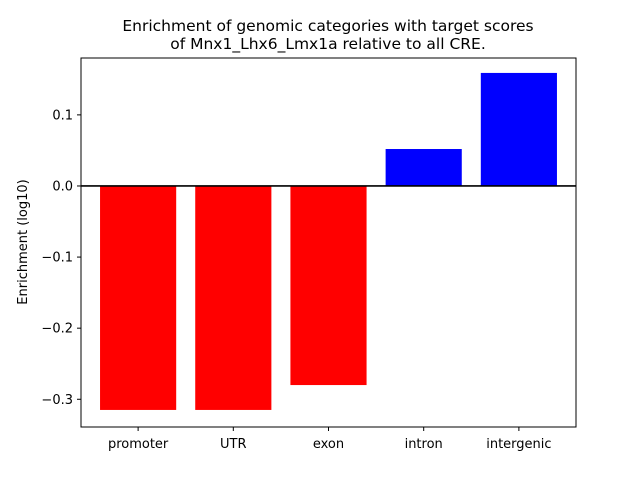 Image resolution: width=640 pixels, height=480 pixels. What do you see at coordinates (233, 297) in the screenshot?
I see `bar-UTR` at bounding box center [233, 297].